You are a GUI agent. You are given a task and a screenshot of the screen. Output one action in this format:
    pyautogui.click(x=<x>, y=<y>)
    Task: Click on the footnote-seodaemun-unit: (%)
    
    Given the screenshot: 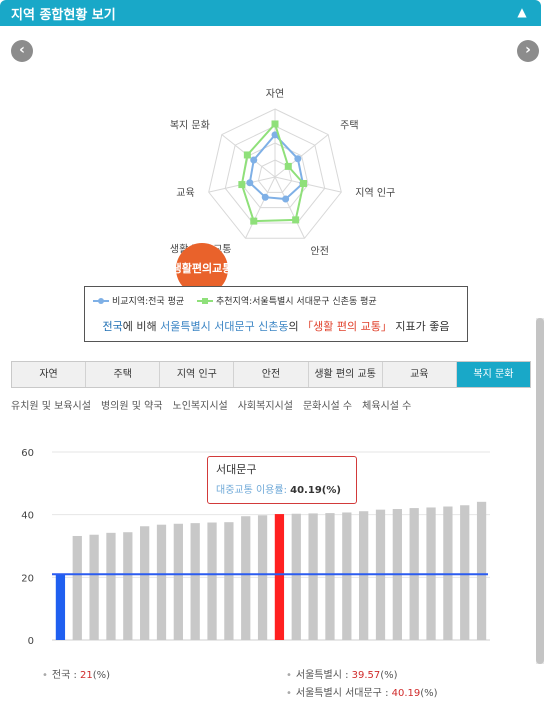 What is the action you would take?
    pyautogui.click(x=429, y=693)
    